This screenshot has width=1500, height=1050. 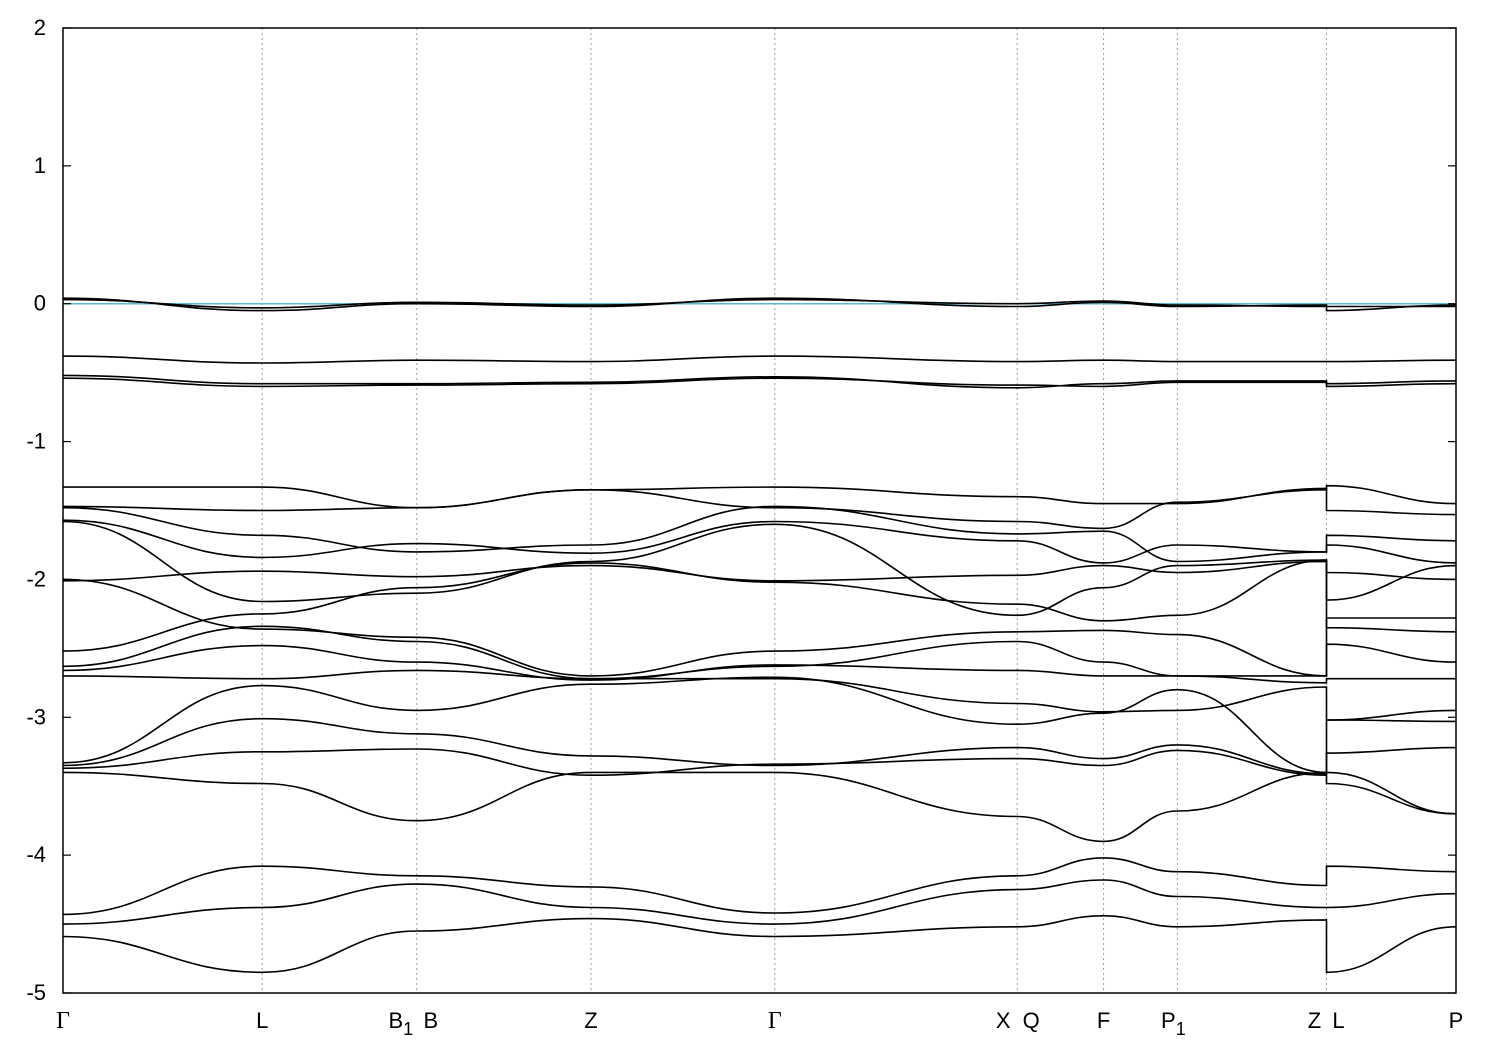 What do you see at coordinates (36, 992) in the screenshot?
I see `ytick-label-7: -5` at bounding box center [36, 992].